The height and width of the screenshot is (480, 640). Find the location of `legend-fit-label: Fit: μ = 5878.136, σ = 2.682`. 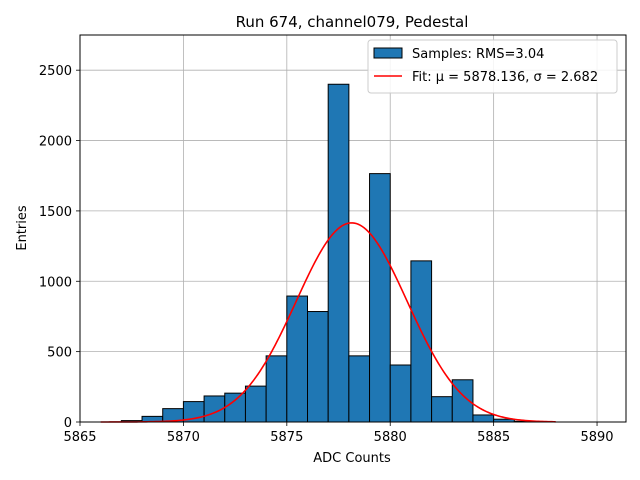

legend-fit-label: Fit: μ = 5878.136, σ = 2.682 is located at coordinates (505, 77).